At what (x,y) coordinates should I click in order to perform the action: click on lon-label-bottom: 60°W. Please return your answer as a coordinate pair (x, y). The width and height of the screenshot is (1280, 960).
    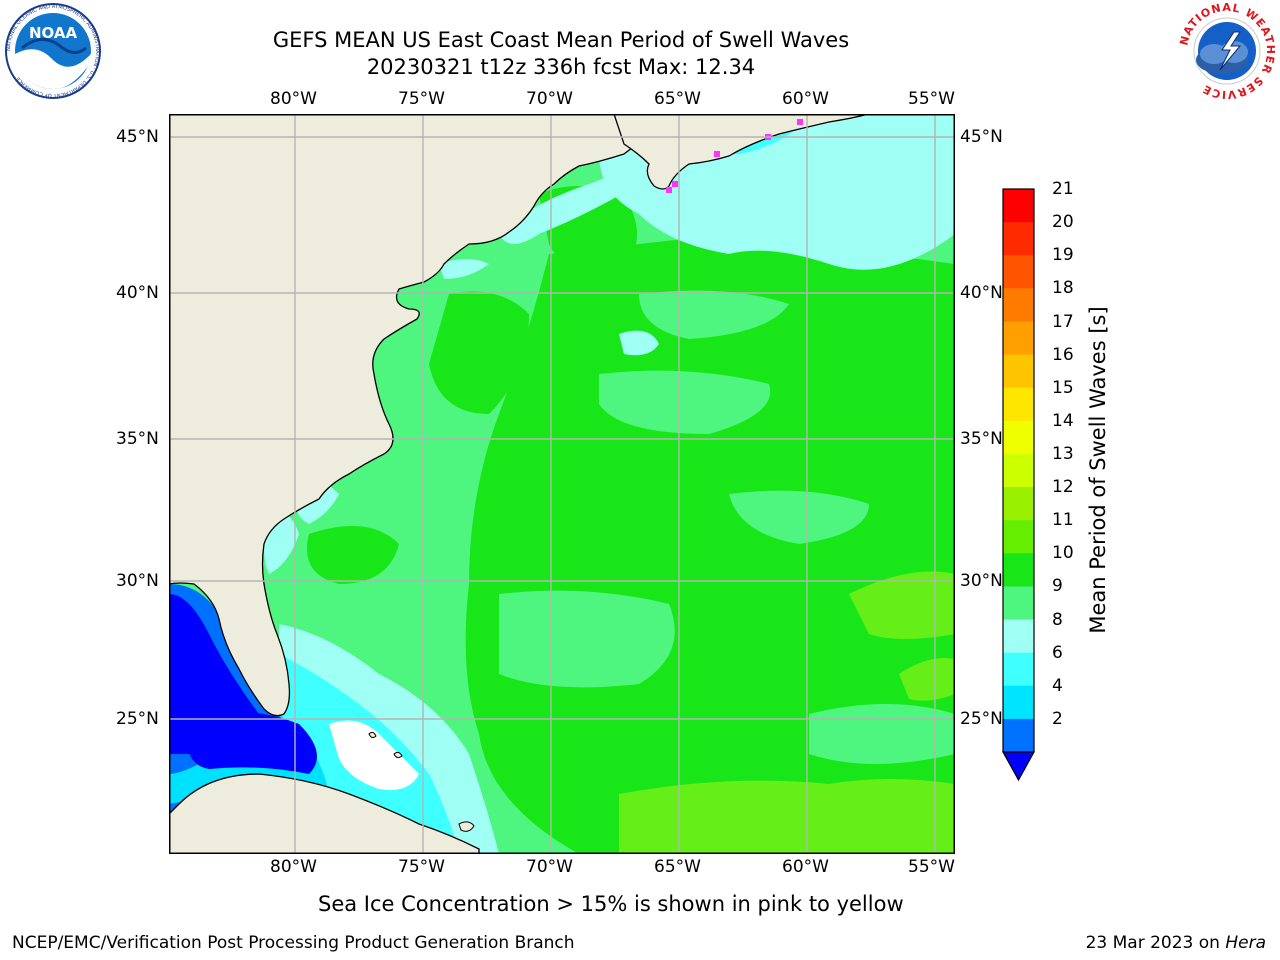
    Looking at the image, I should click on (805, 867).